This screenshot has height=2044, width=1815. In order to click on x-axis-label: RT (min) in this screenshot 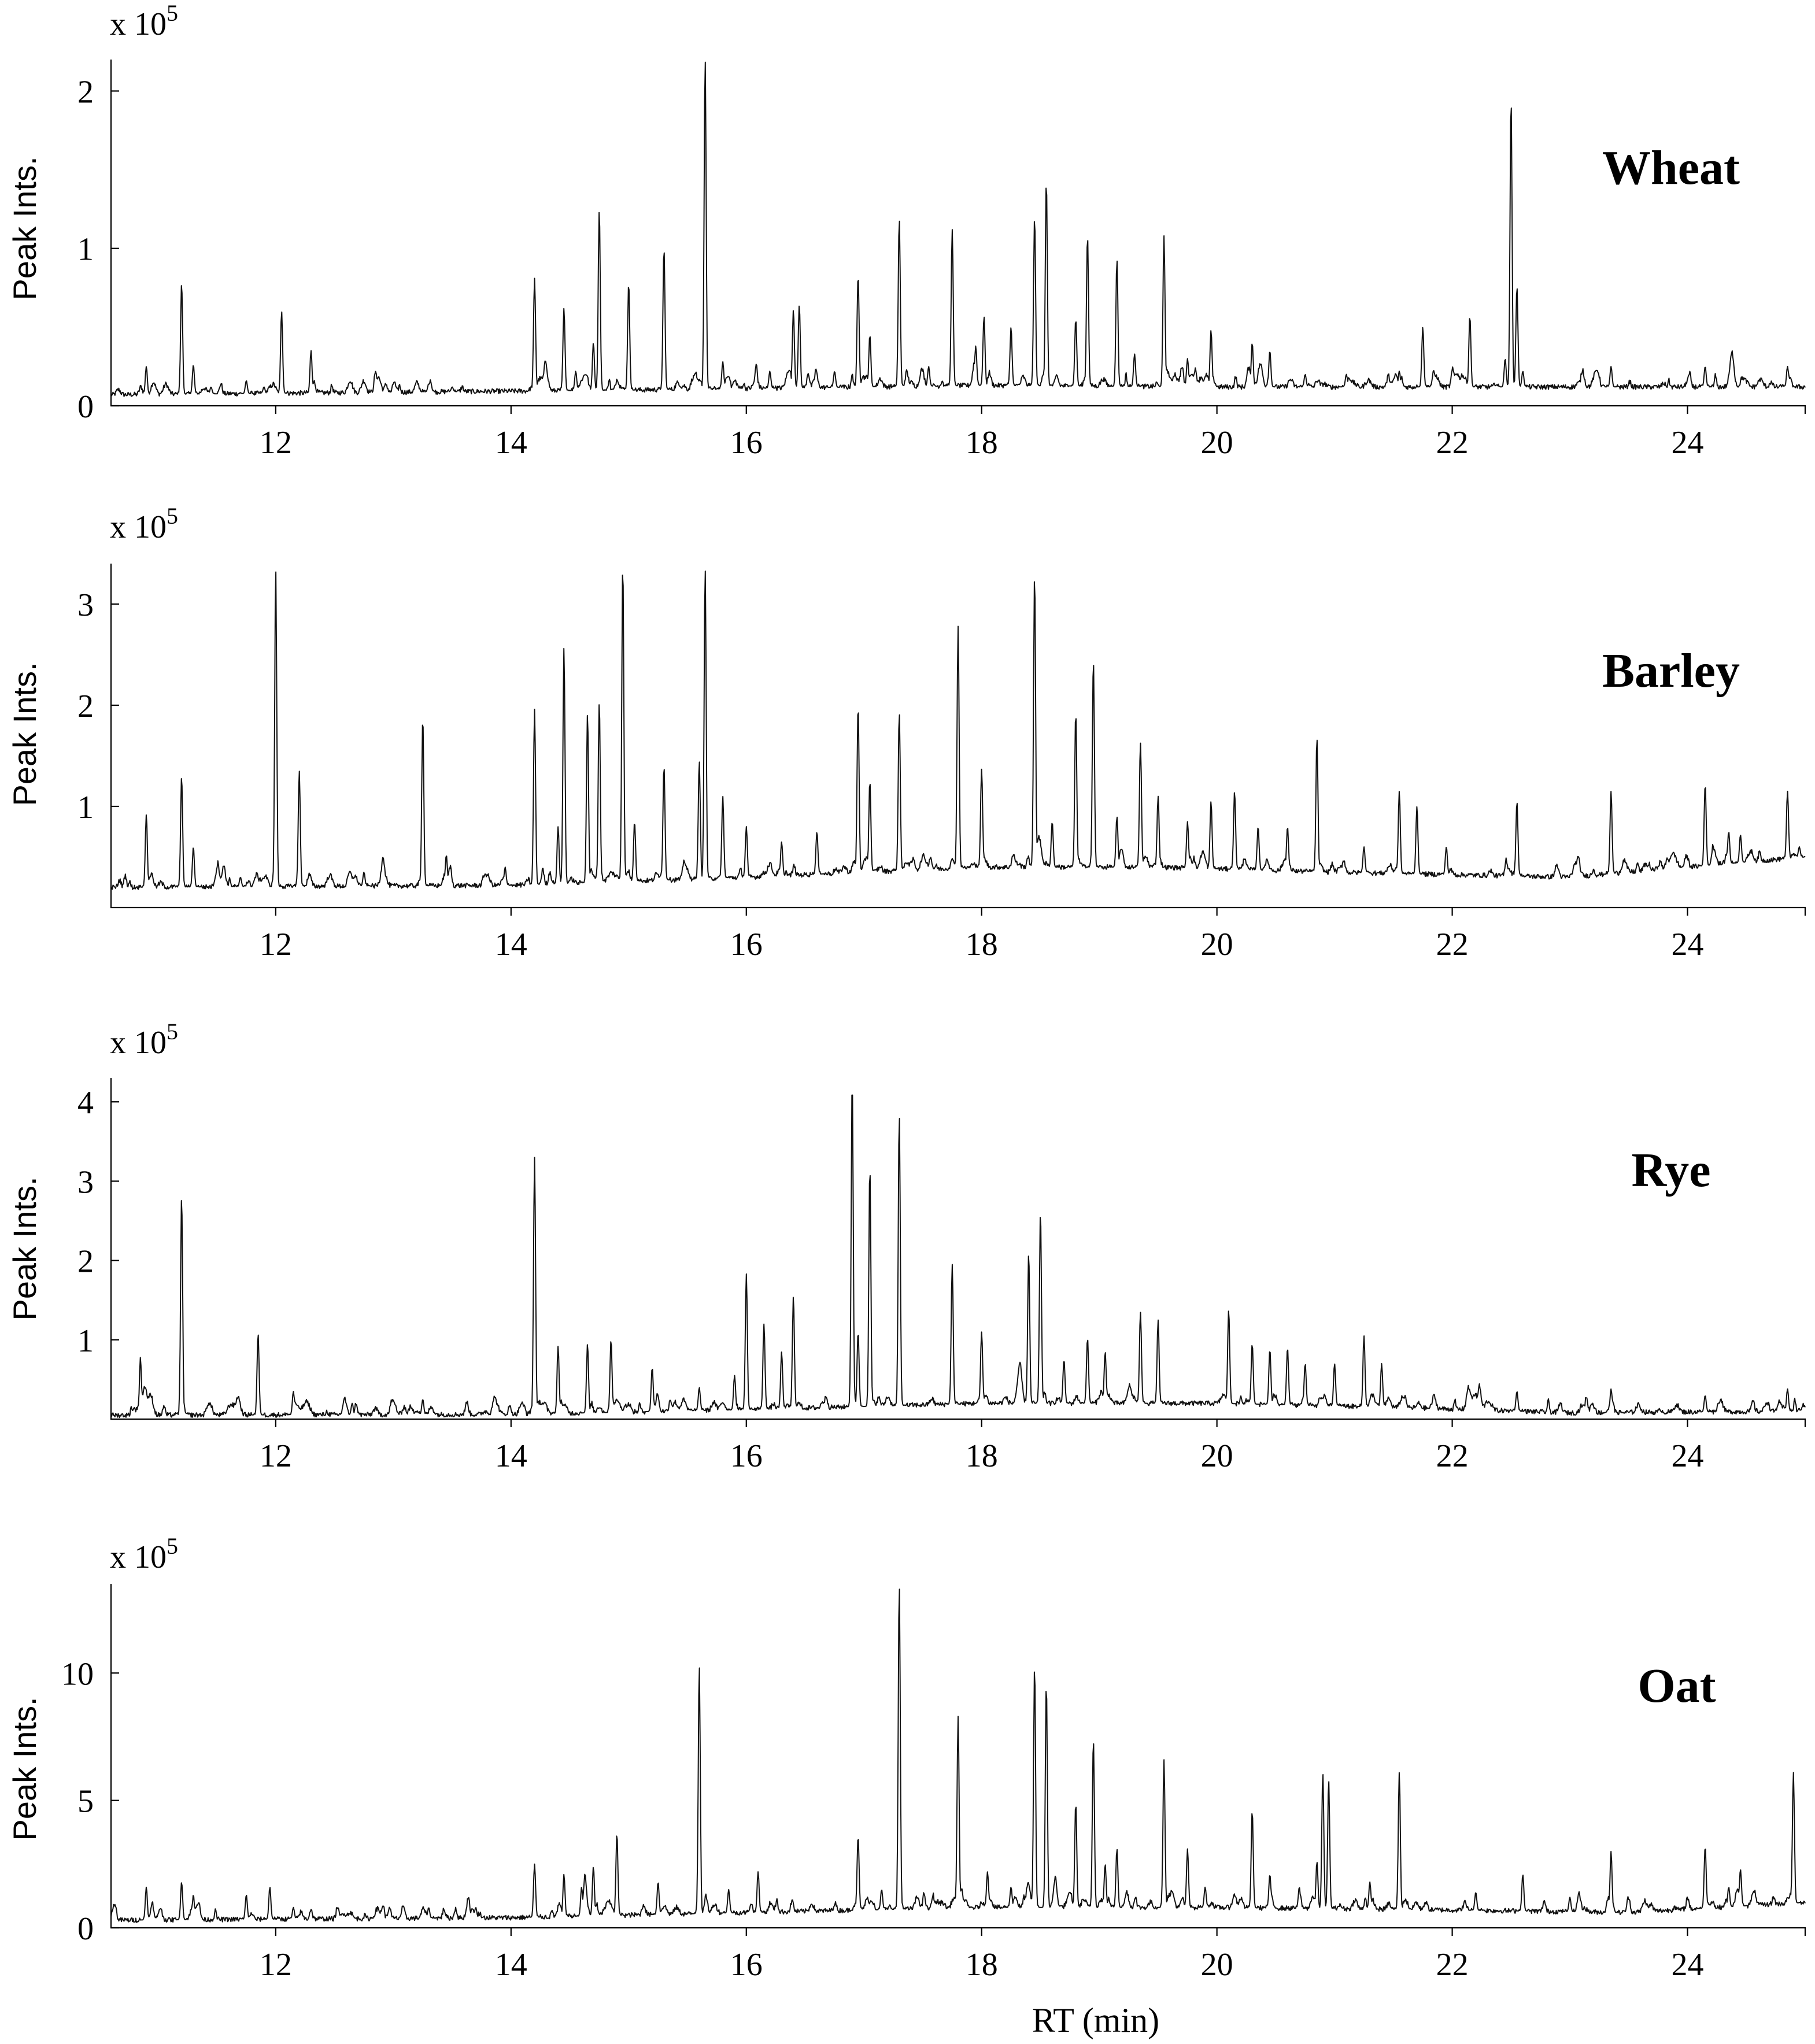, I will do `click(1095, 2020)`.